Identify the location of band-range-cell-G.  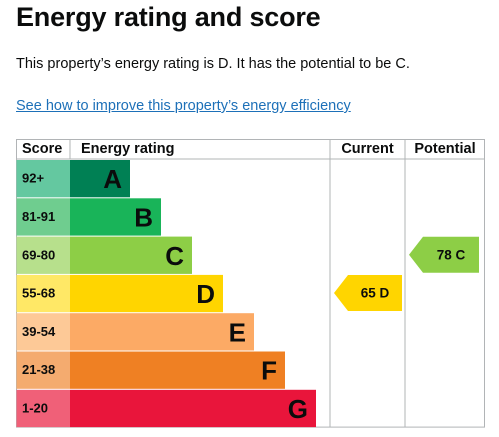
(43, 408).